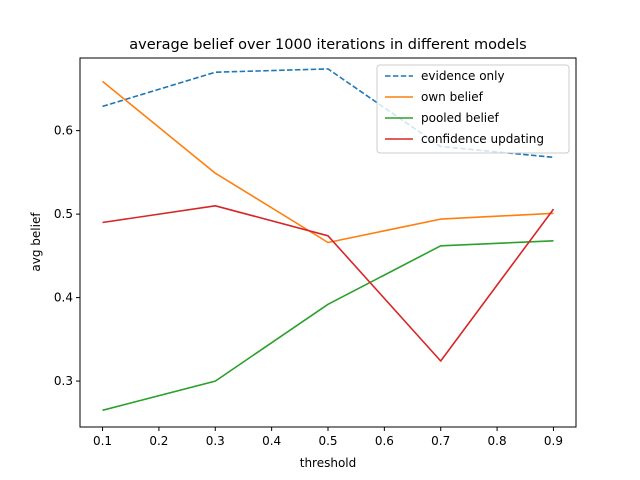 The width and height of the screenshot is (640, 480). Describe the element at coordinates (384, 441) in the screenshot. I see `x-tick-label: 0.6` at that location.